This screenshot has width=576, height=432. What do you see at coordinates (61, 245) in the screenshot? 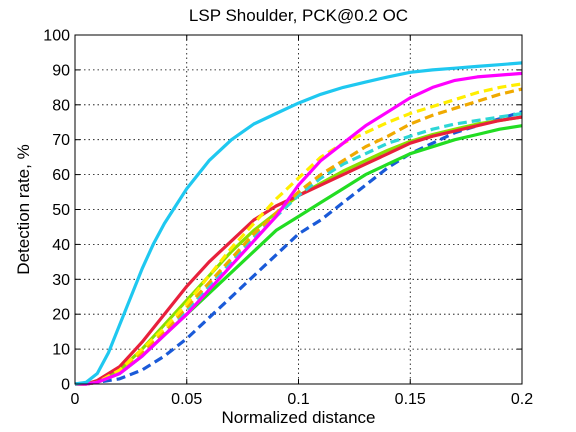
I see `y-tick-label: 40` at bounding box center [61, 245].